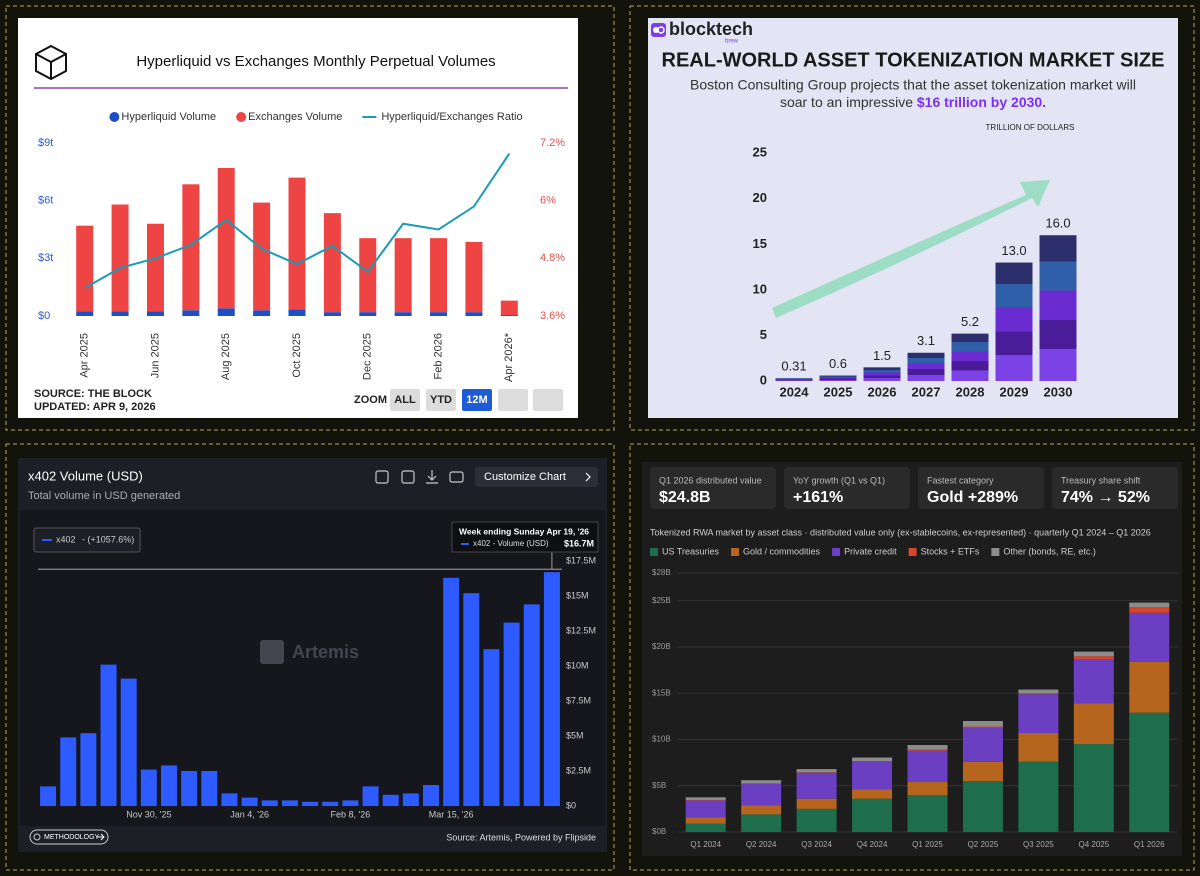  What do you see at coordinates (104, 496) in the screenshot?
I see `subtitle: Total volume in USD generated` at bounding box center [104, 496].